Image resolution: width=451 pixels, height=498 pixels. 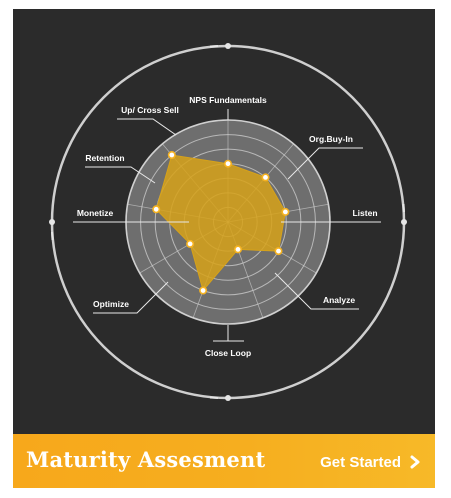 What do you see at coordinates (331, 139) in the screenshot?
I see `axis-label: Org.Buy-In` at bounding box center [331, 139].